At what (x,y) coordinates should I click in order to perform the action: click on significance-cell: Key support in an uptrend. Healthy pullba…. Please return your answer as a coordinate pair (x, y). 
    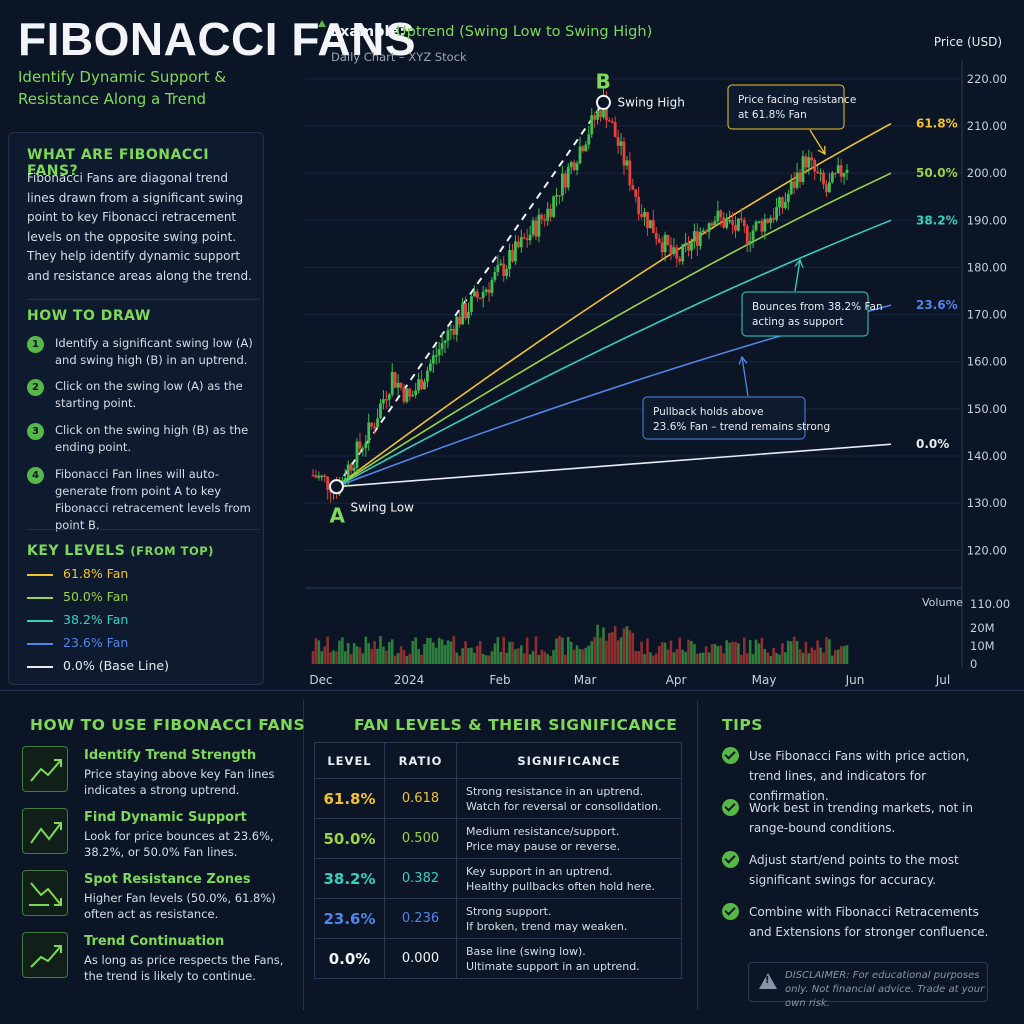
    Looking at the image, I should click on (569, 878).